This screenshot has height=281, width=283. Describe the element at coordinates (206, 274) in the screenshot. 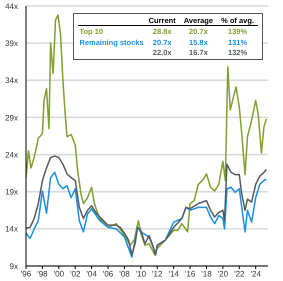

I see `x-tick-label: '18` at that location.